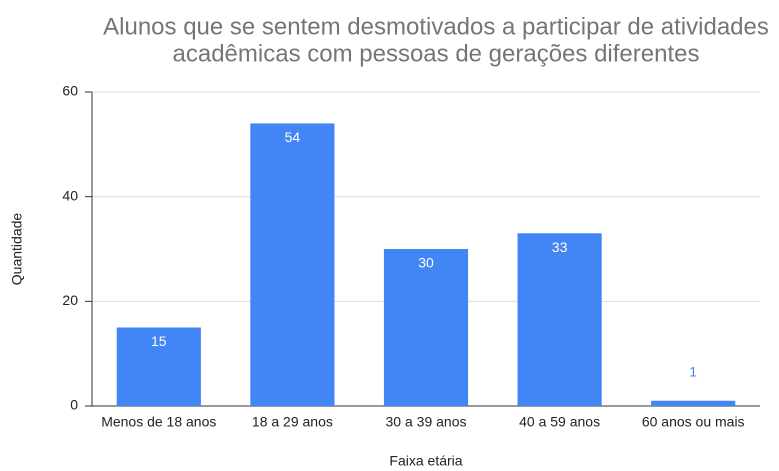  Describe the element at coordinates (70, 195) in the screenshot. I see `y-tick-label: 40` at that location.